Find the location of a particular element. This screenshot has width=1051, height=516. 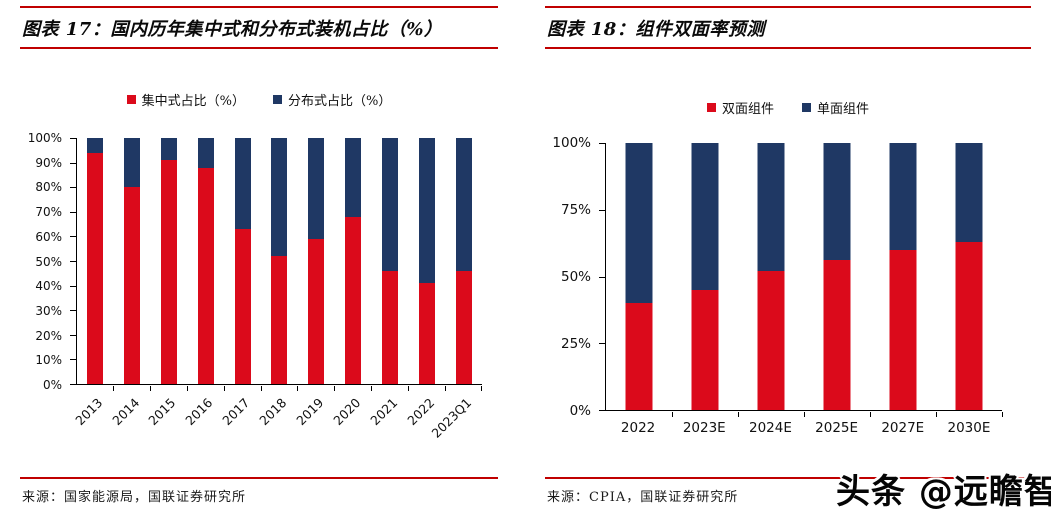

legend-item: 集中式占比（%） is located at coordinates (185, 99).